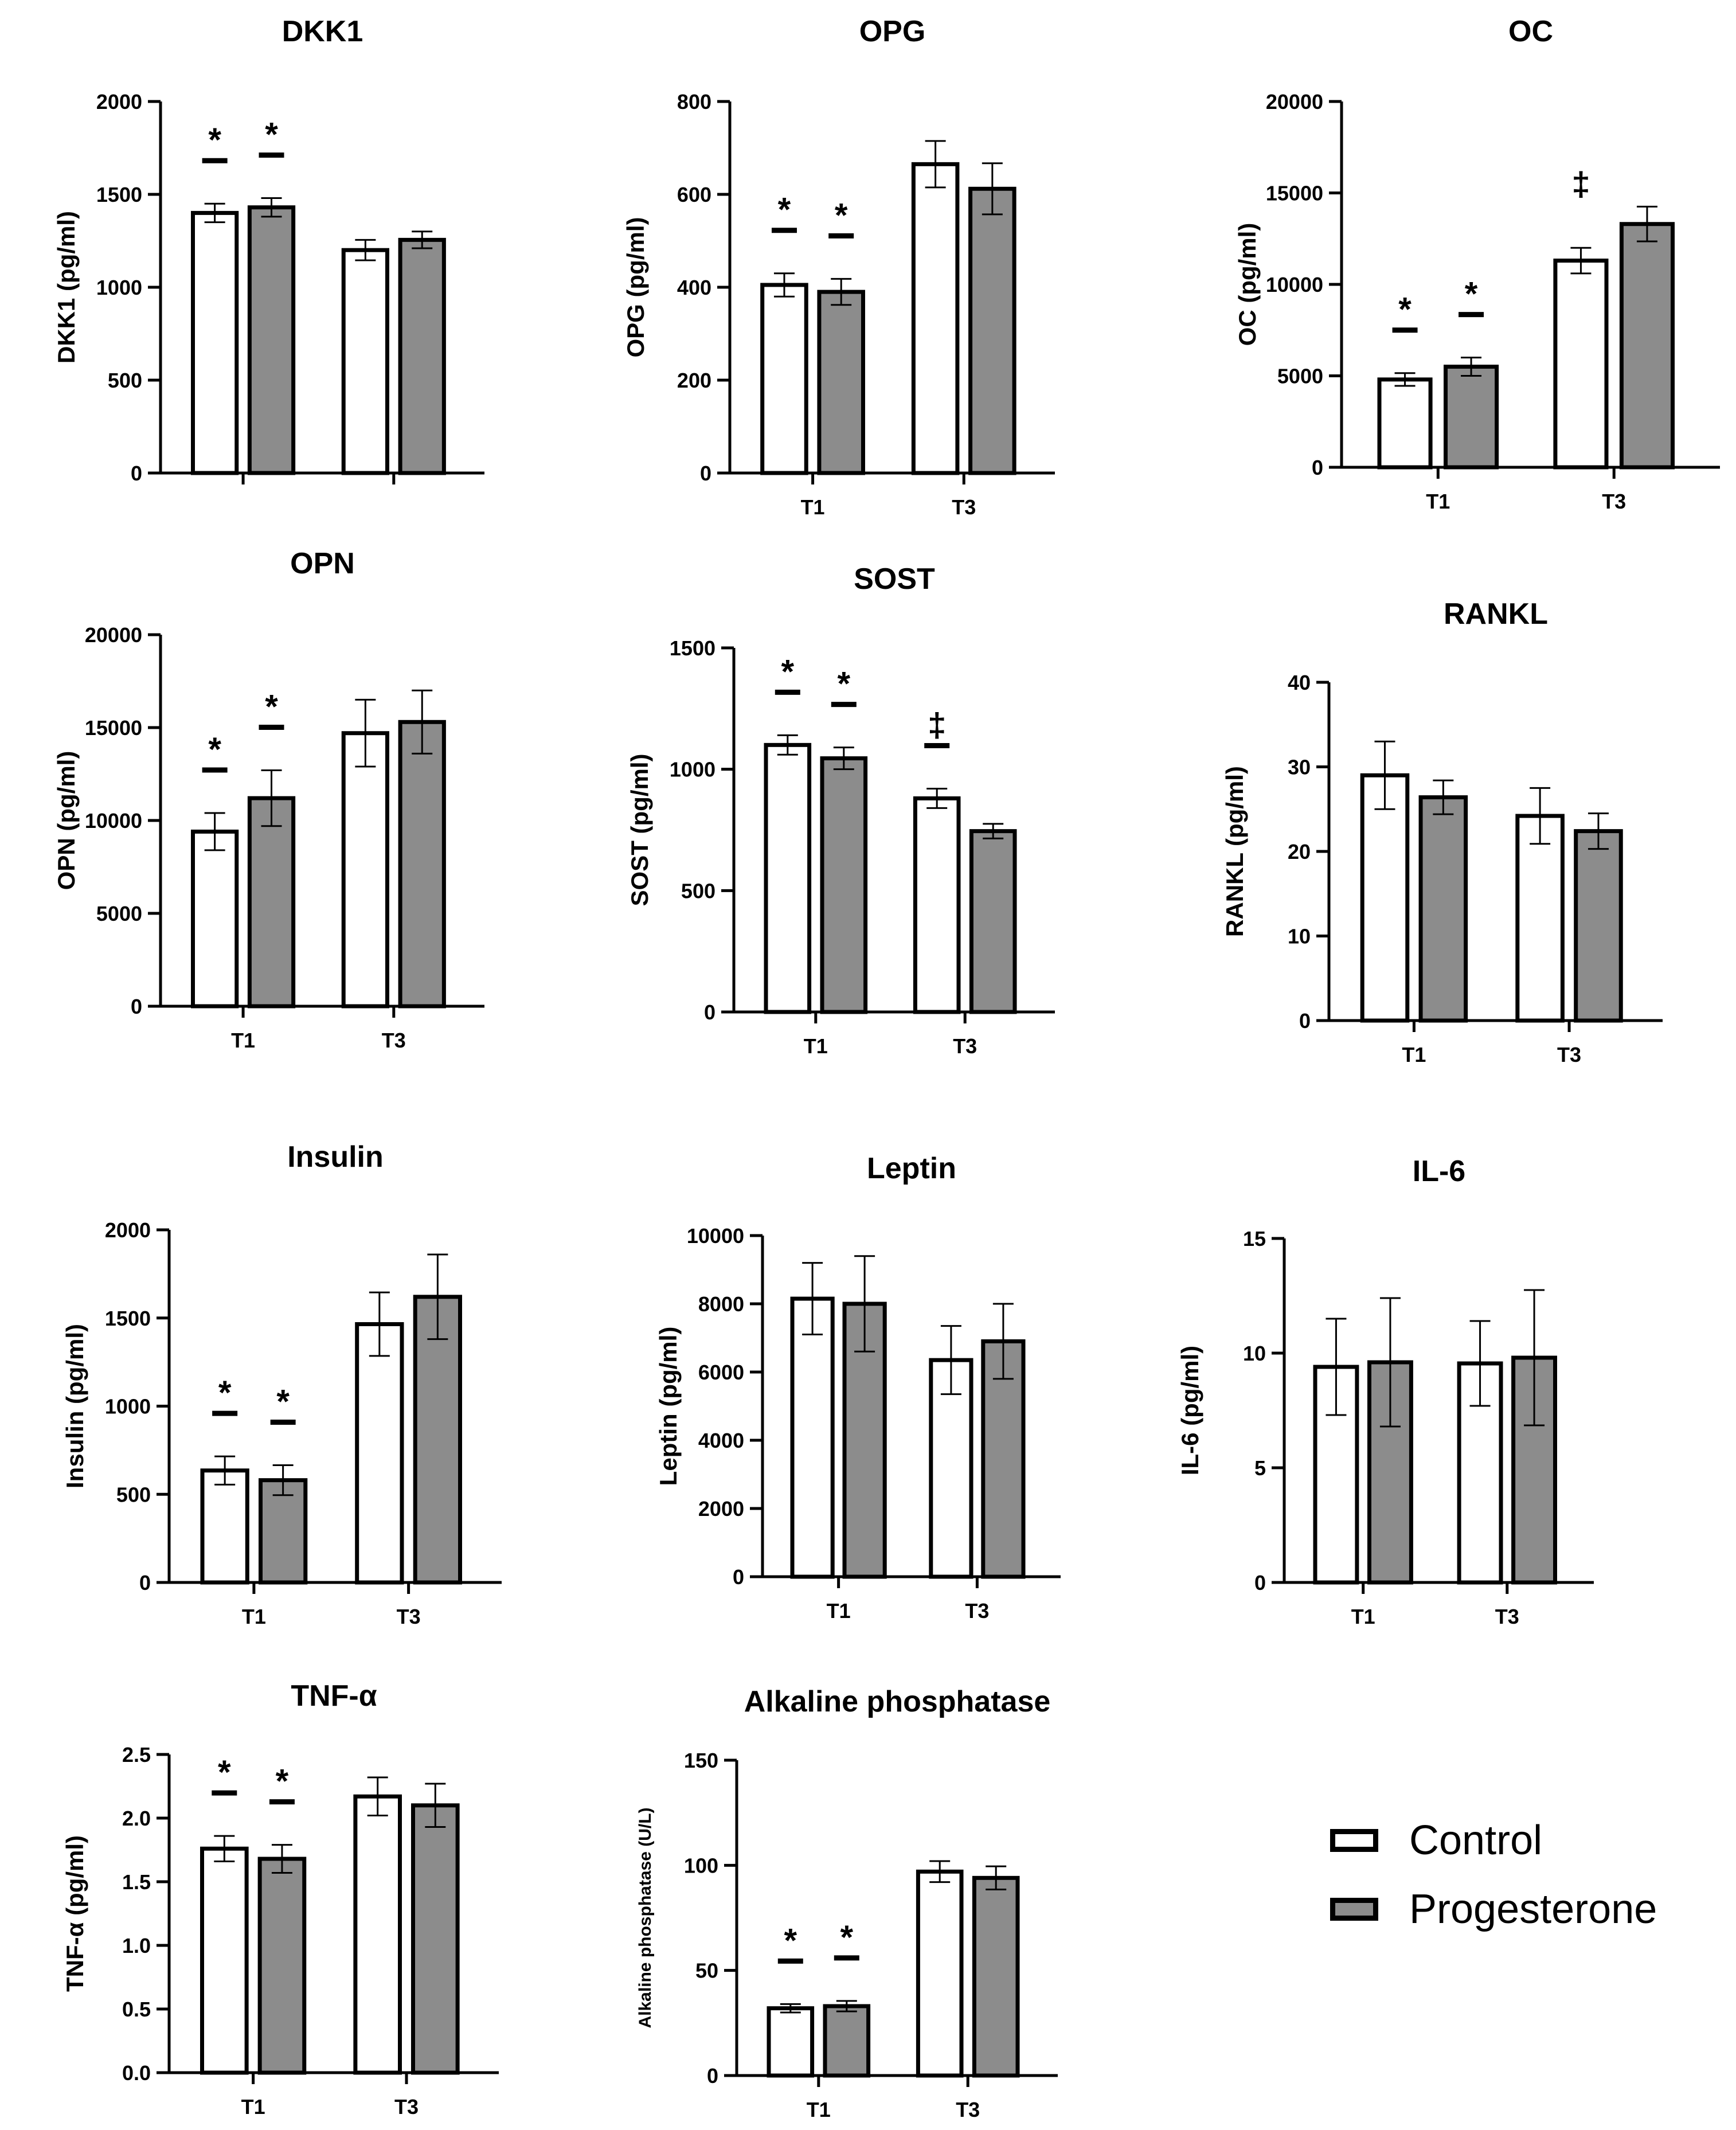 The height and width of the screenshot is (2130, 1736). What do you see at coordinates (1354, 1909) in the screenshot?
I see `progesterone-swatch` at bounding box center [1354, 1909].